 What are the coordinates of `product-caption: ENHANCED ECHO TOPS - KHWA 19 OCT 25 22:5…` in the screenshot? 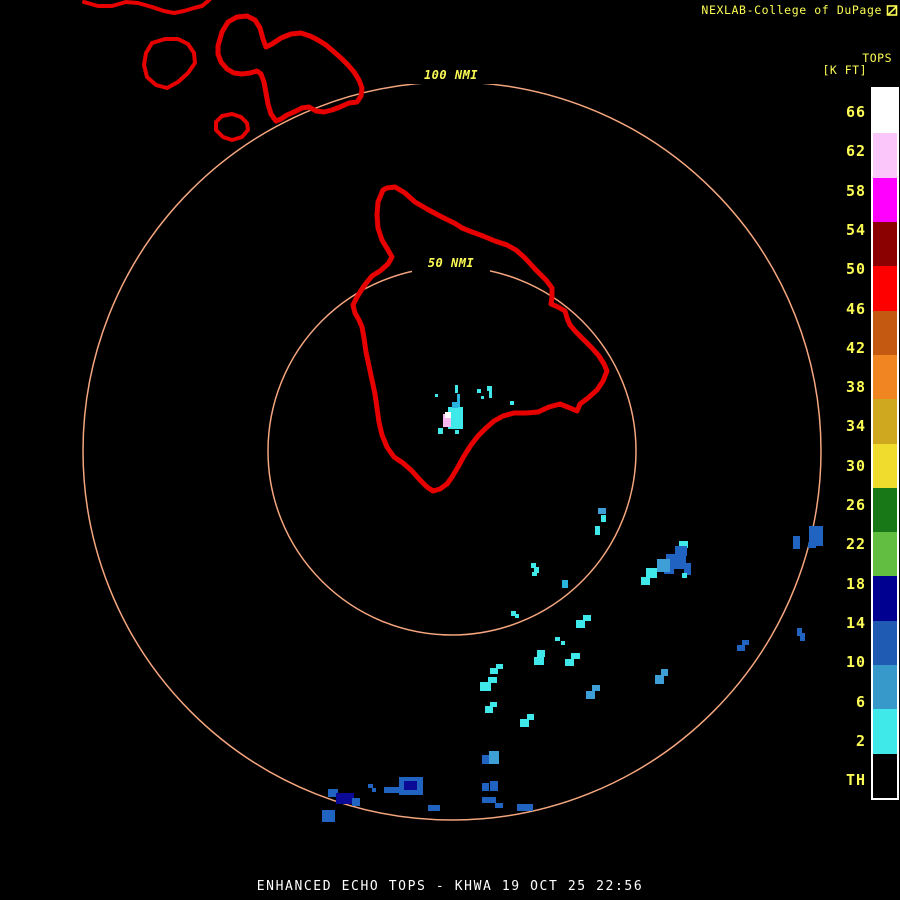 It's located at (450, 886).